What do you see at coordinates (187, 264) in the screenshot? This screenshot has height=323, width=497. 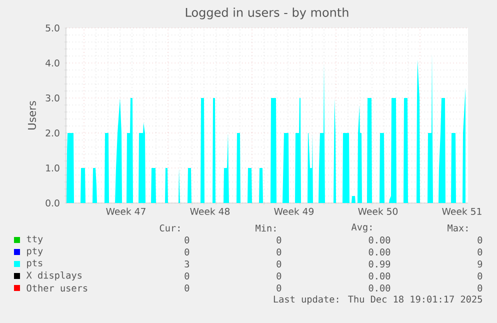 I see `text: 3` at bounding box center [187, 264].